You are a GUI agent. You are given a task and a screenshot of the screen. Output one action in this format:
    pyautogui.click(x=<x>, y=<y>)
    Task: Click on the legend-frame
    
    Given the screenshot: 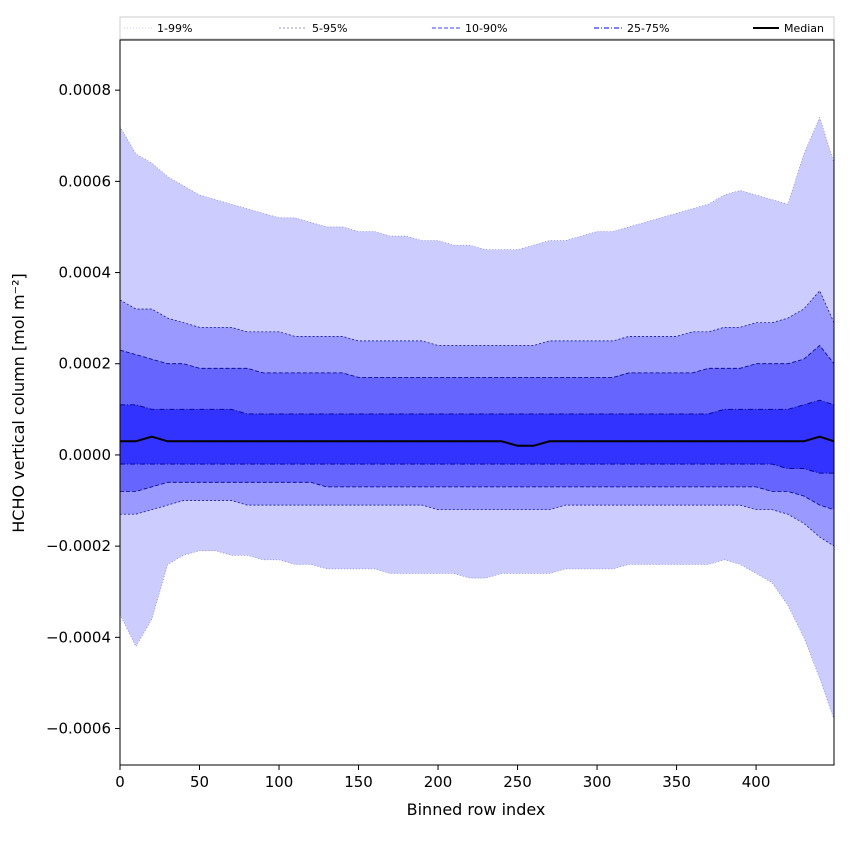 What is the action you would take?
    pyautogui.click(x=477, y=28)
    